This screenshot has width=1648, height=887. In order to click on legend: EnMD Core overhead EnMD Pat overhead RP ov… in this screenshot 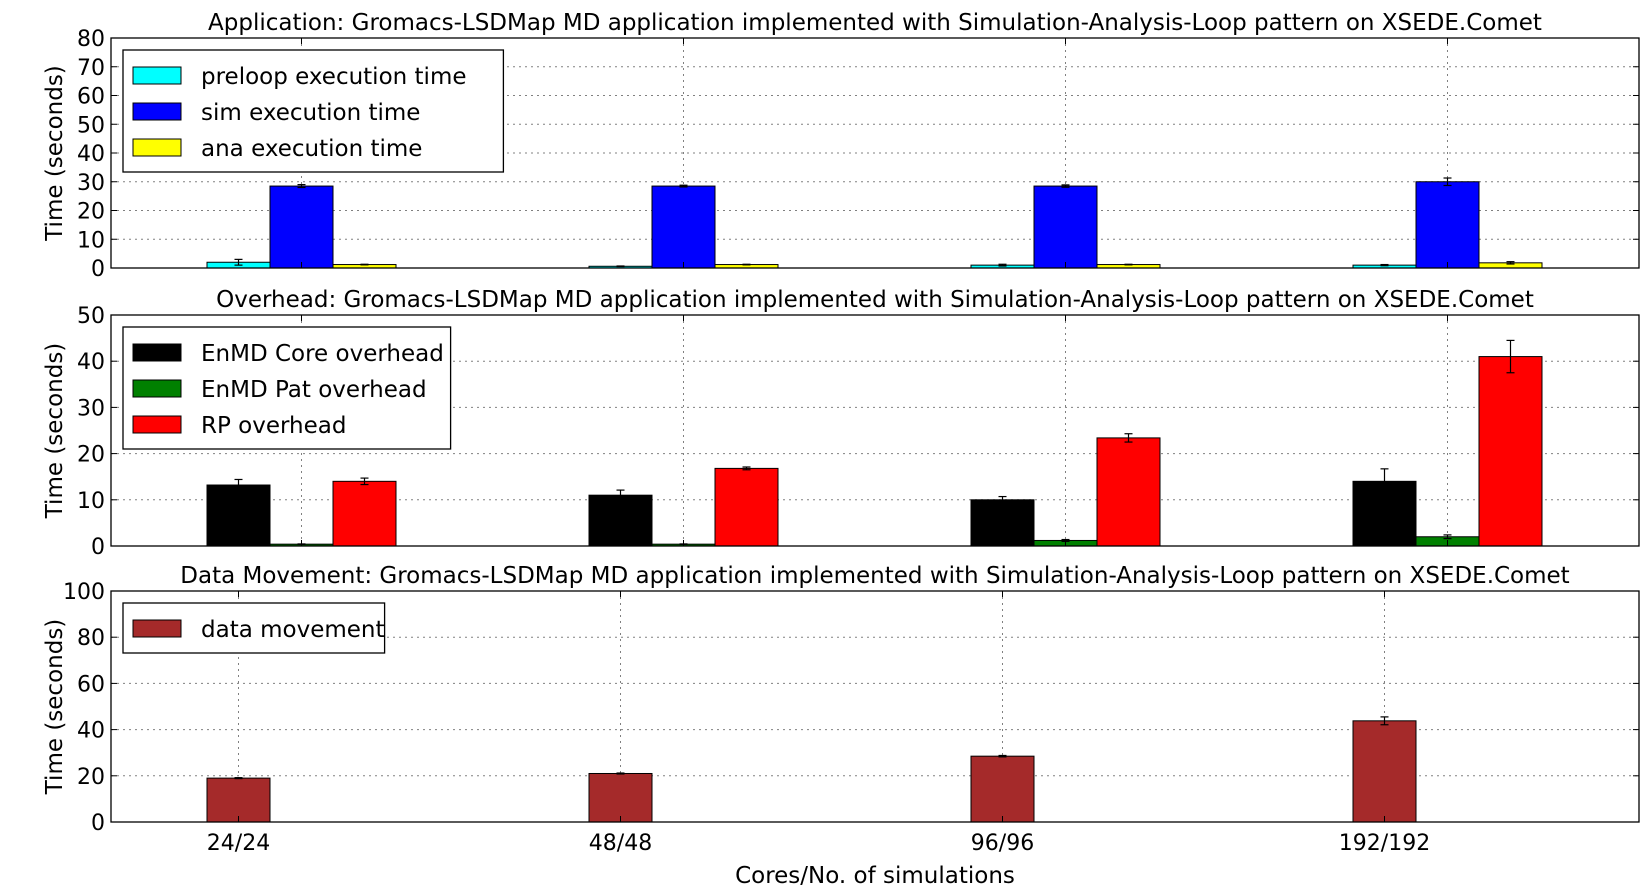, I will do `click(287, 388)`.